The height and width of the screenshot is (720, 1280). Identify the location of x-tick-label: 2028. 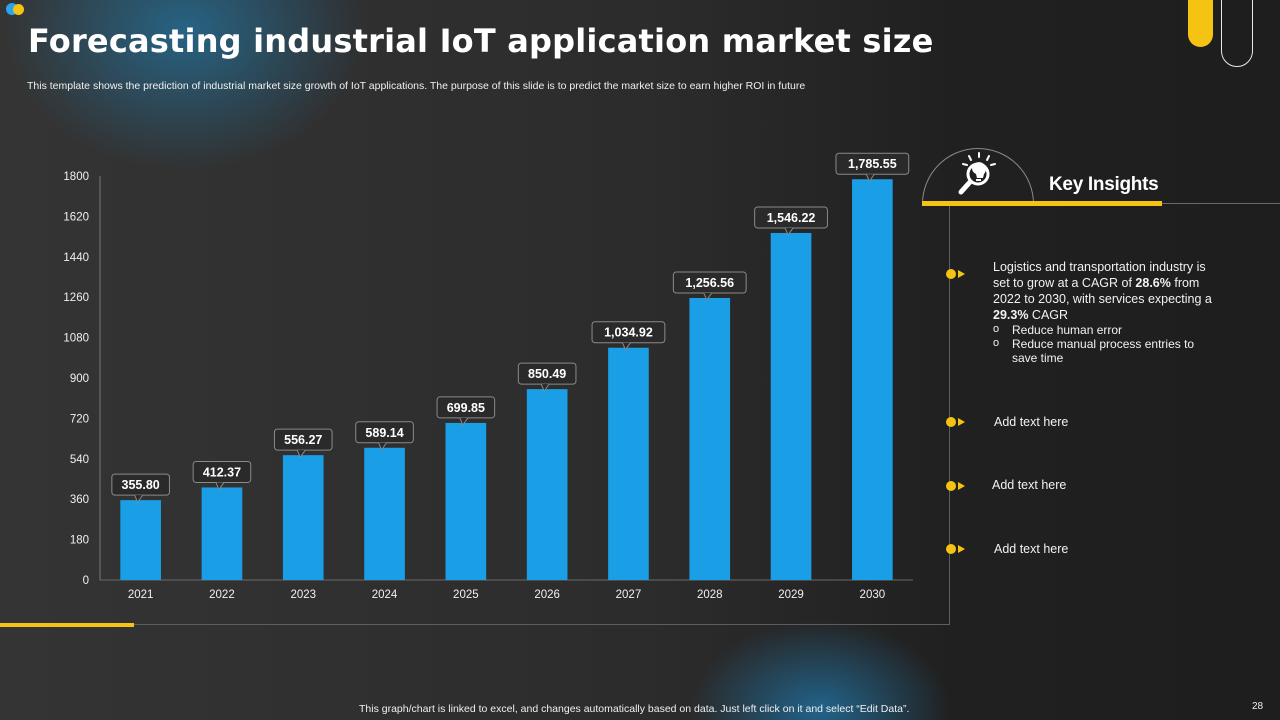
(710, 595).